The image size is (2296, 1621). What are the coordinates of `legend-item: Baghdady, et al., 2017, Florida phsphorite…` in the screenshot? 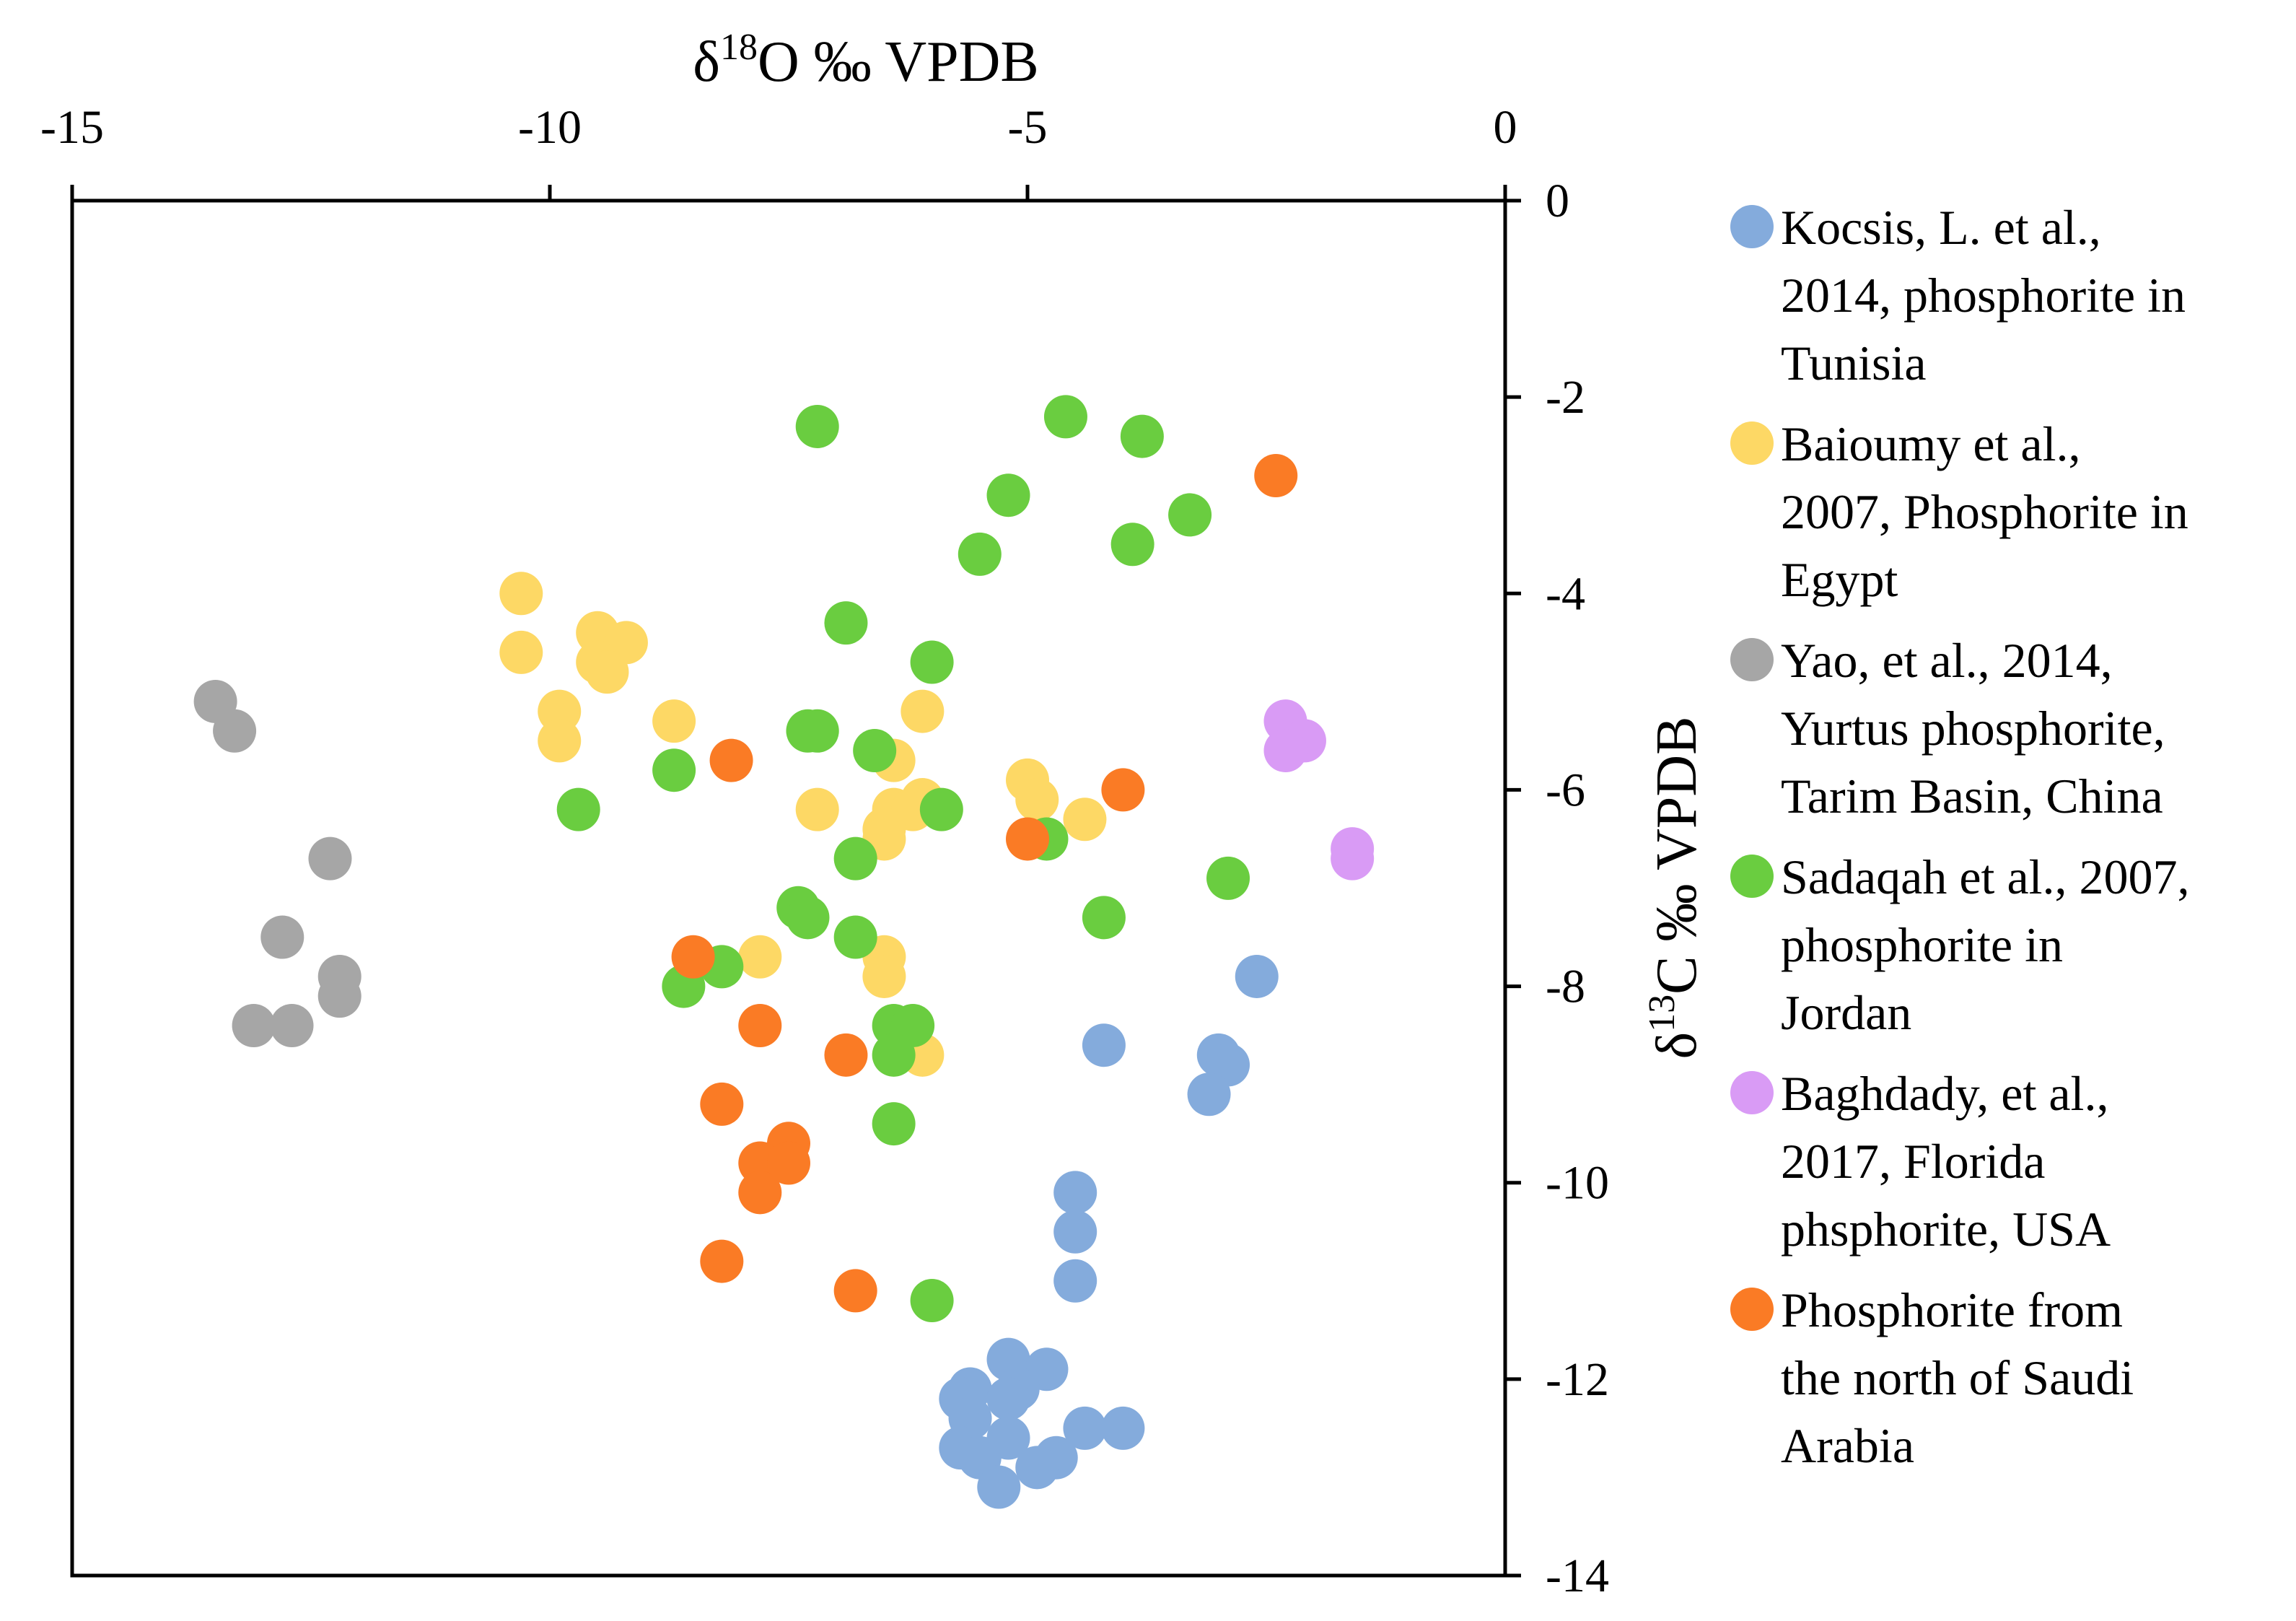 It's located at (1920, 1161).